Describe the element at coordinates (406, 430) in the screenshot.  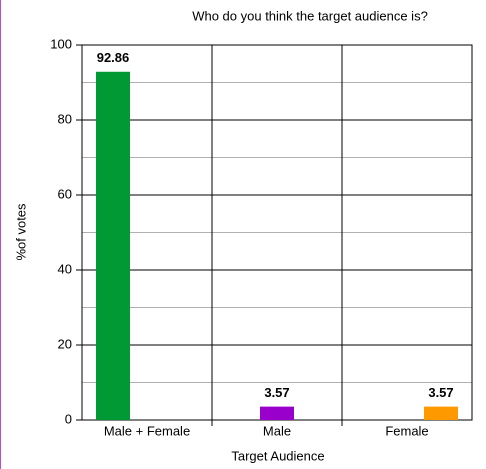
I see `x-tick-label: Female` at that location.